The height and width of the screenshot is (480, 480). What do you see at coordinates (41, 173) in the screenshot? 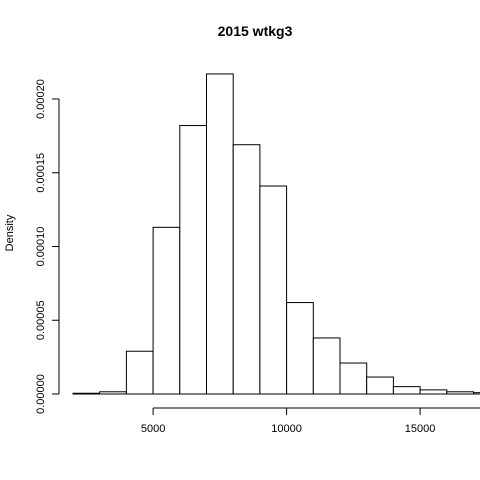
I see `y-tick-label: 0.00015` at bounding box center [41, 173].